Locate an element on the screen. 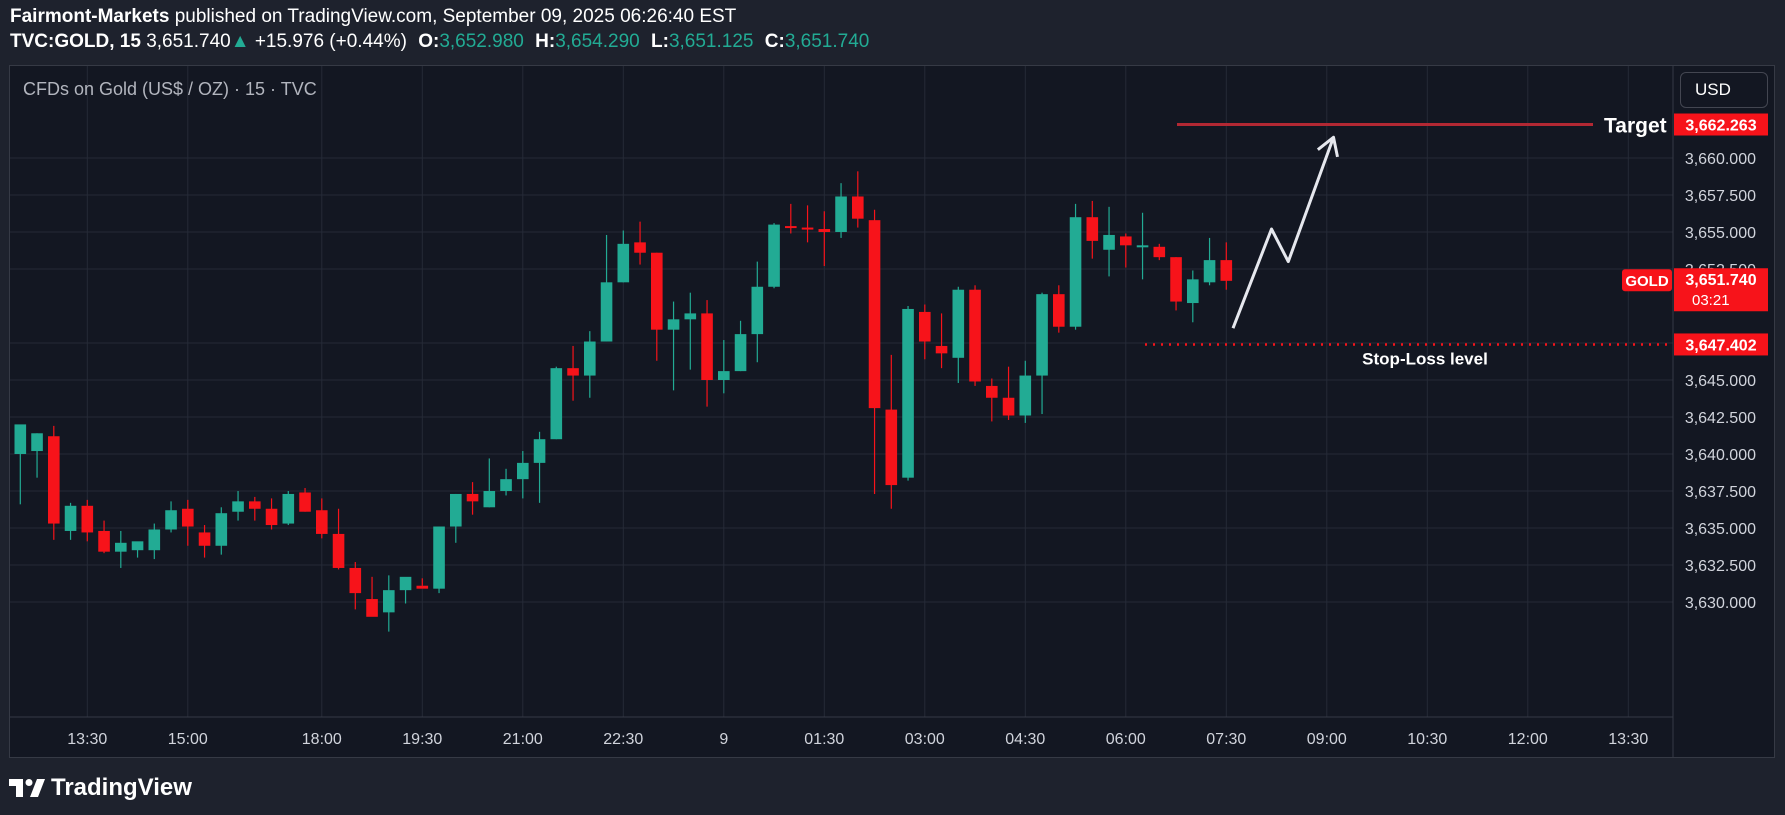  x-tick-label: 13:30 is located at coordinates (87, 739).